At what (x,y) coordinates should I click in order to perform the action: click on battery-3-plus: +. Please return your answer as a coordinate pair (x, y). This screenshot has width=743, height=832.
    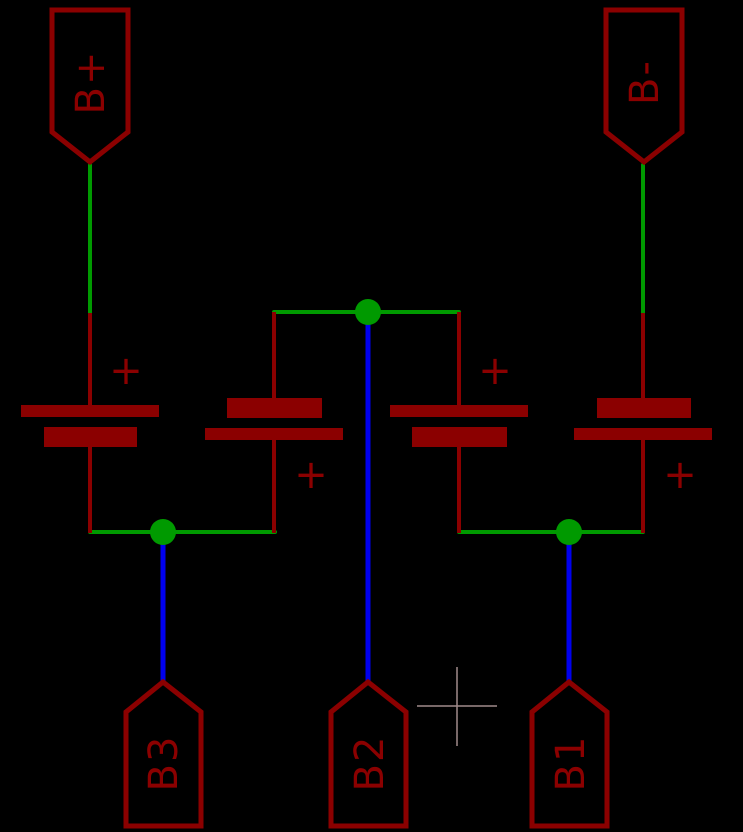
    Looking at the image, I should click on (496, 371).